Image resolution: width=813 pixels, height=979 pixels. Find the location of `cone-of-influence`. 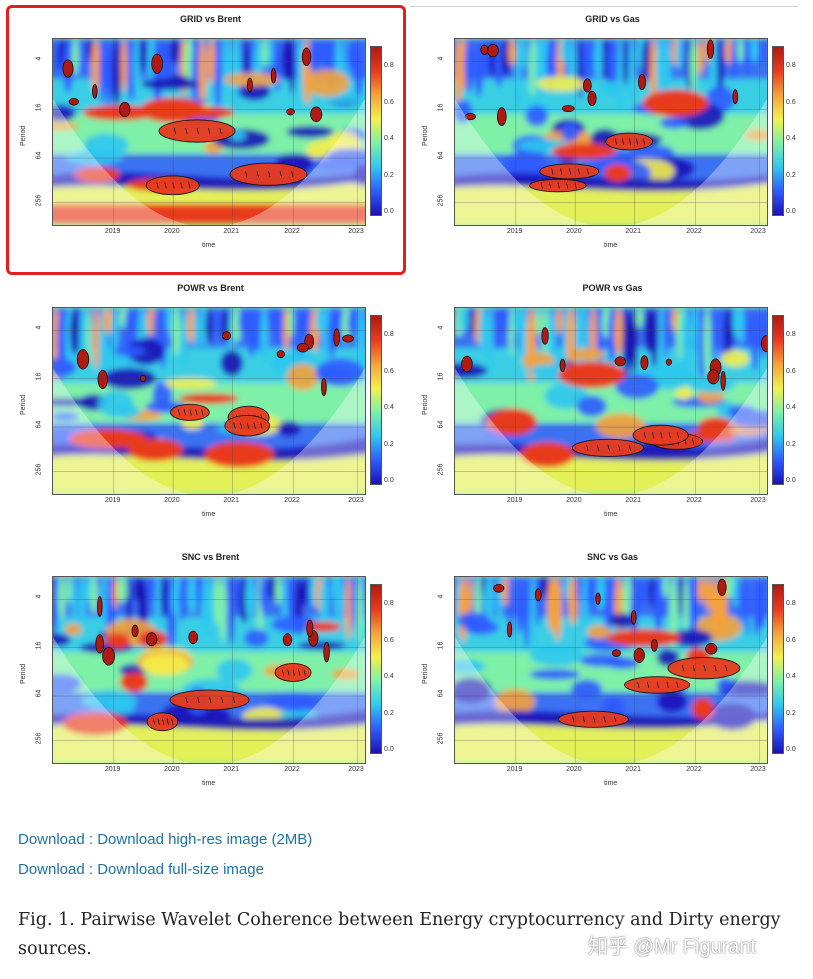

cone-of-influence is located at coordinates (209, 132).